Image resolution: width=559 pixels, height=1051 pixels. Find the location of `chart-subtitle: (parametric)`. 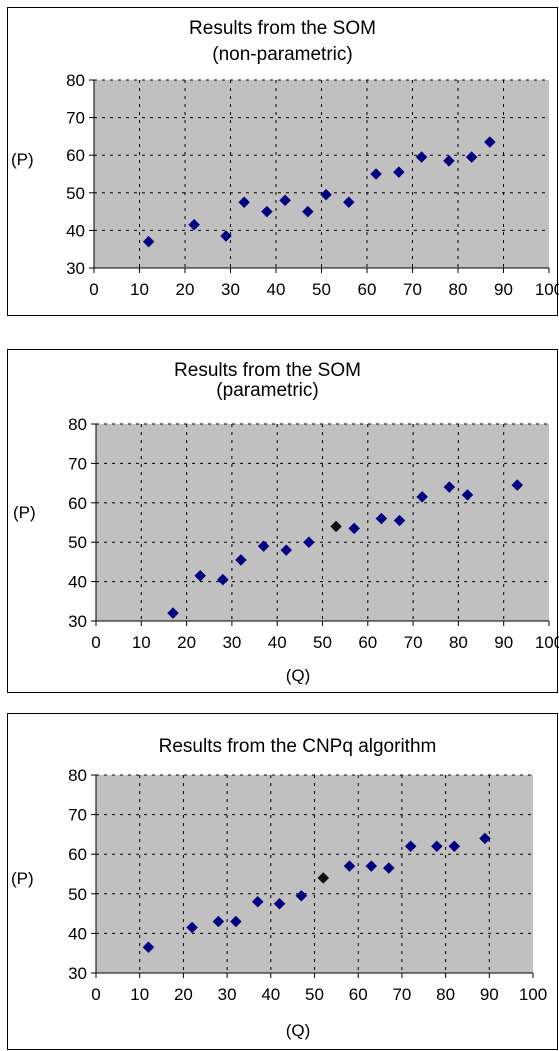

chart-subtitle: (parametric) is located at coordinates (267, 390).